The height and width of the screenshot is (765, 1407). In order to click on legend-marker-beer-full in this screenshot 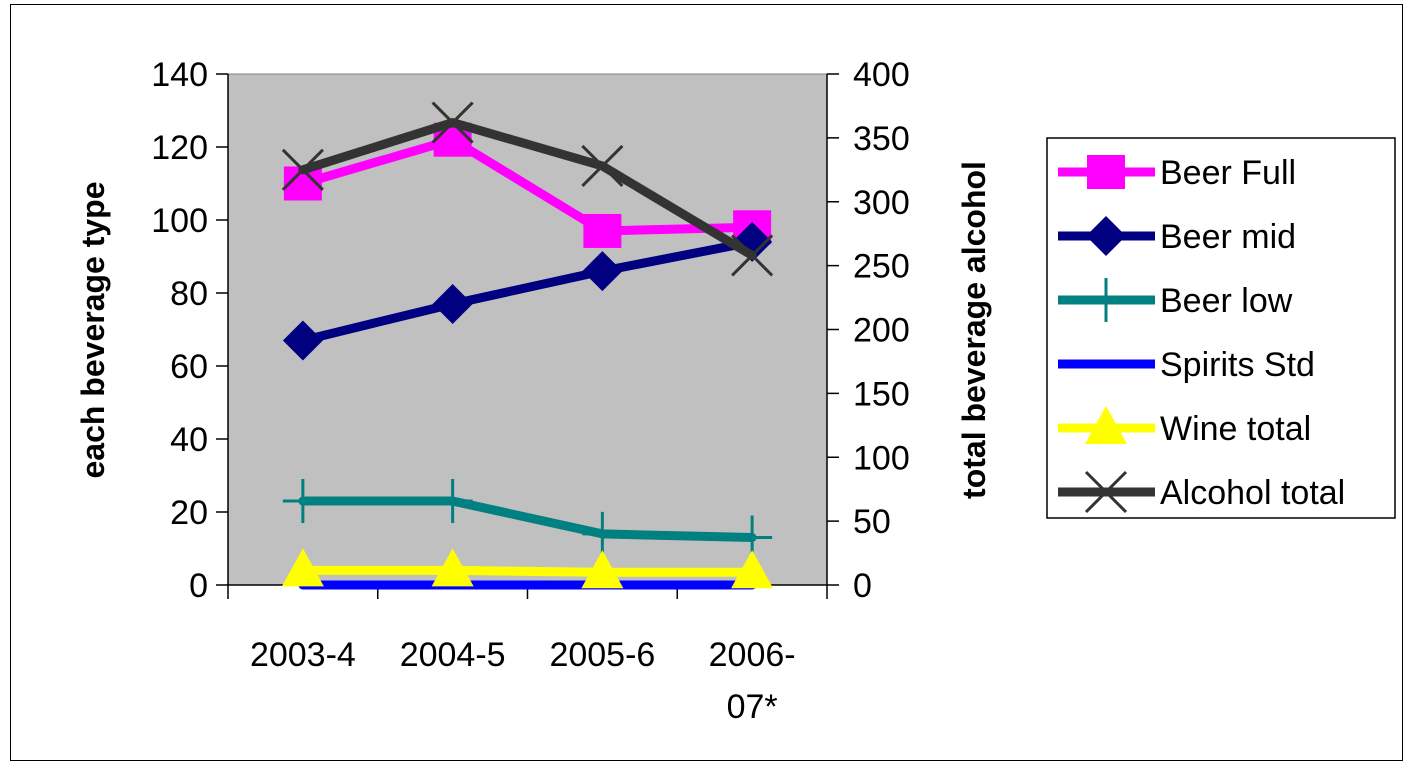, I will do `click(1106, 172)`.